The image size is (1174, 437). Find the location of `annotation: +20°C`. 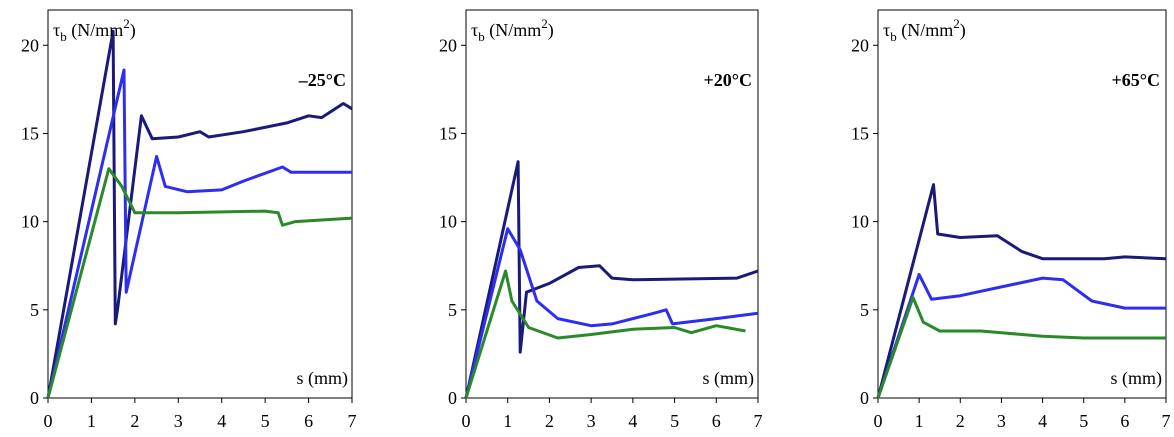

annotation: +20°C is located at coordinates (728, 80).